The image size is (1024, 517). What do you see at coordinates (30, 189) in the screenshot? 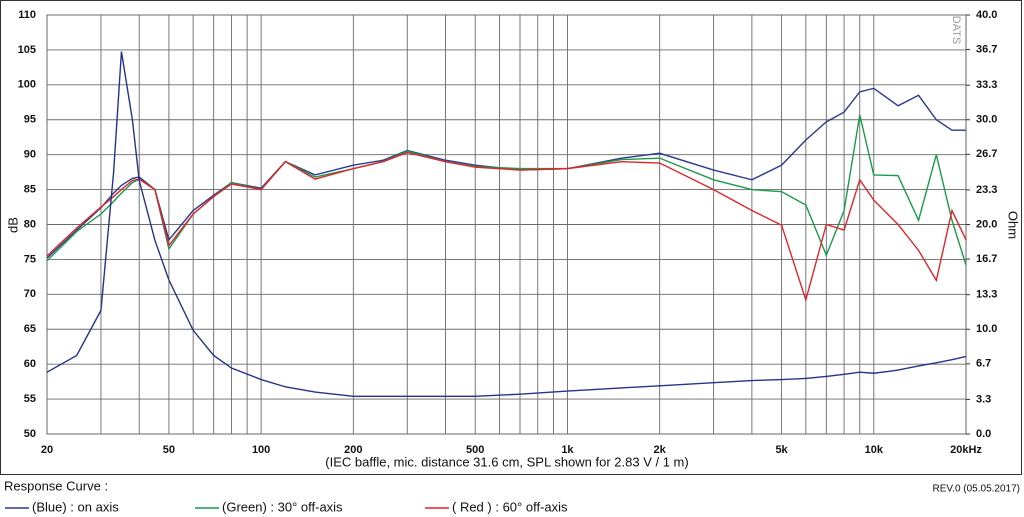
I see `y-tick-label: 85` at bounding box center [30, 189].